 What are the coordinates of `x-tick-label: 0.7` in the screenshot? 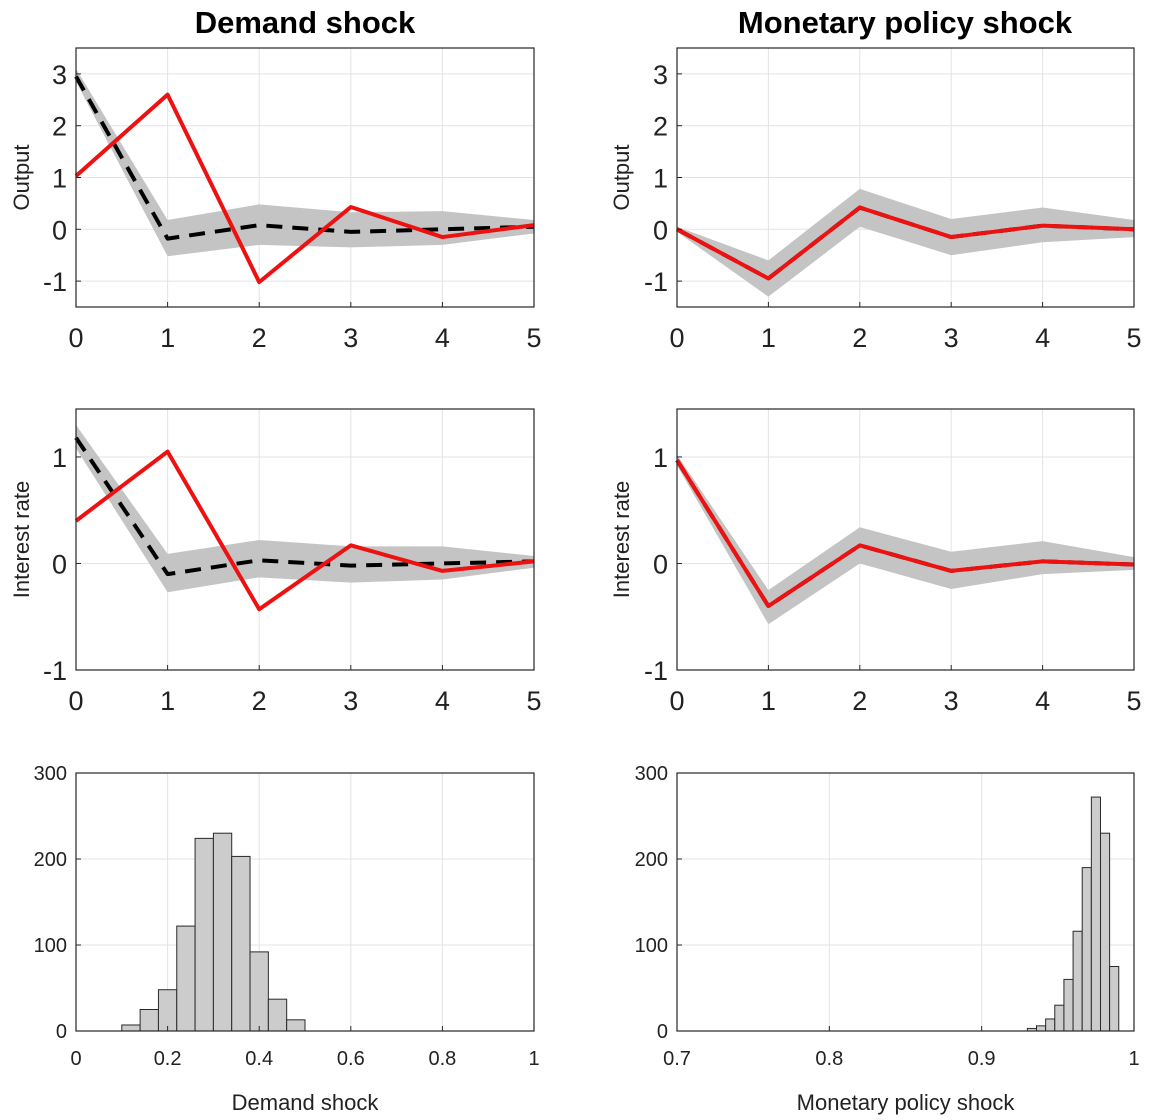 It's located at (677, 1059).